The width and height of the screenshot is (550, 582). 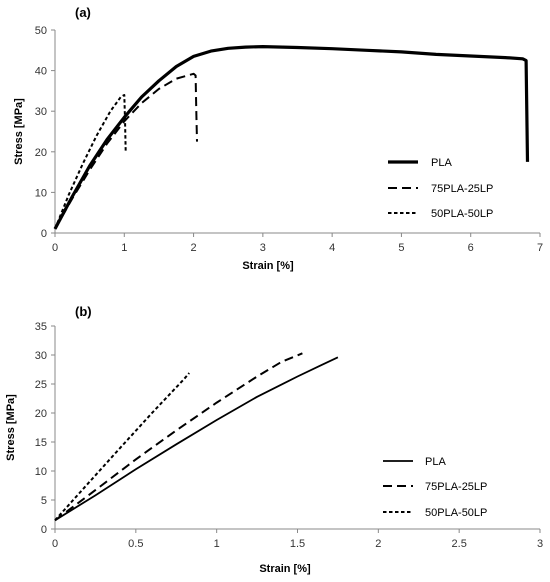 What do you see at coordinates (471, 248) in the screenshot?
I see `x-tick-label: 6` at bounding box center [471, 248].